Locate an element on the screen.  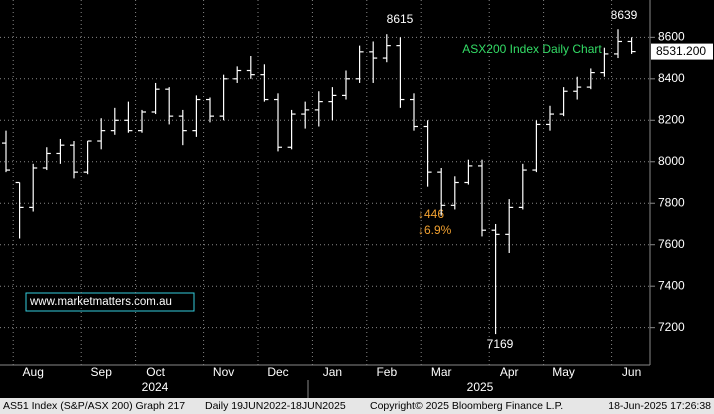
link: www.marketmatters.com.au is located at coordinates (100, 302).